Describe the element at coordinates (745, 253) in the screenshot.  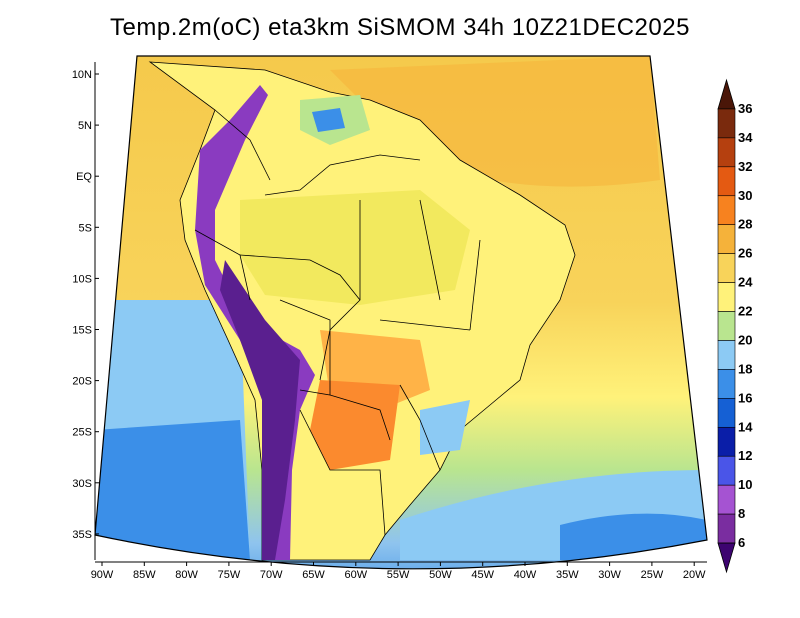
I see `colorbar-level-label: 26` at that location.